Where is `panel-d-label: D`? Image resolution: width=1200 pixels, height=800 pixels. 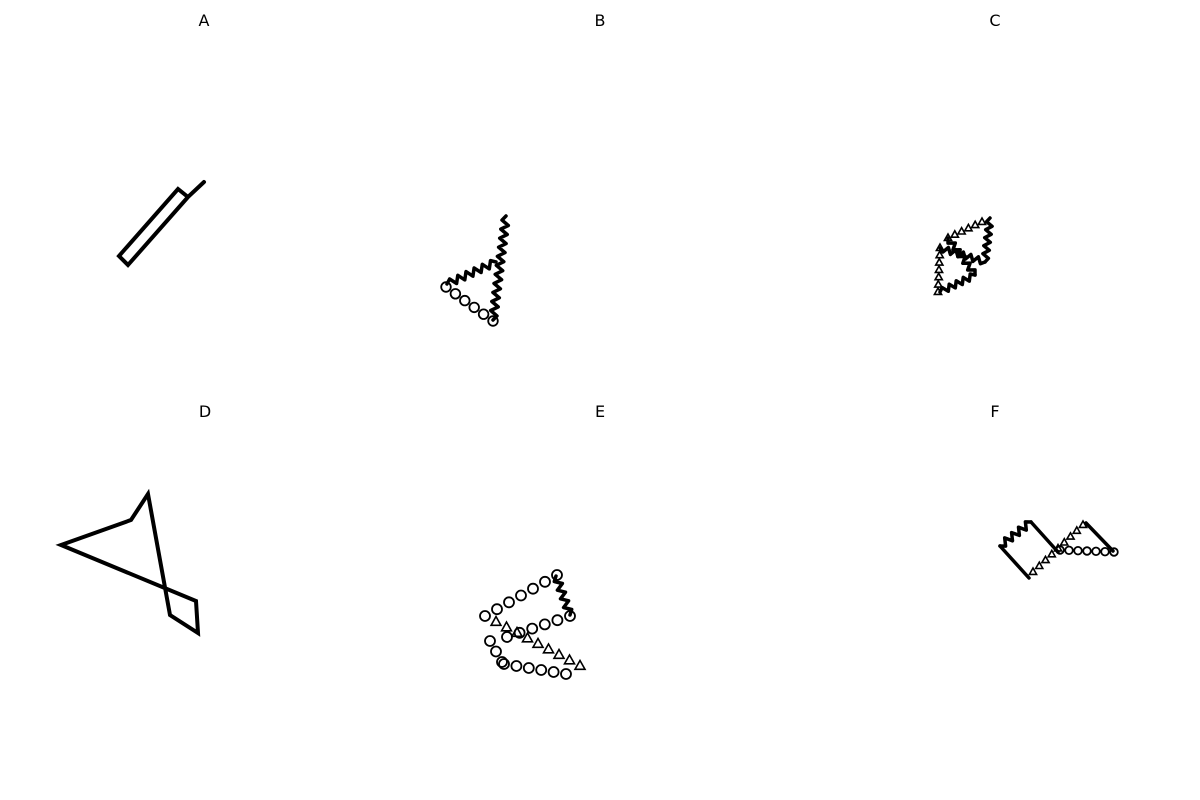
panel-d-label: D is located at coordinates (205, 411).